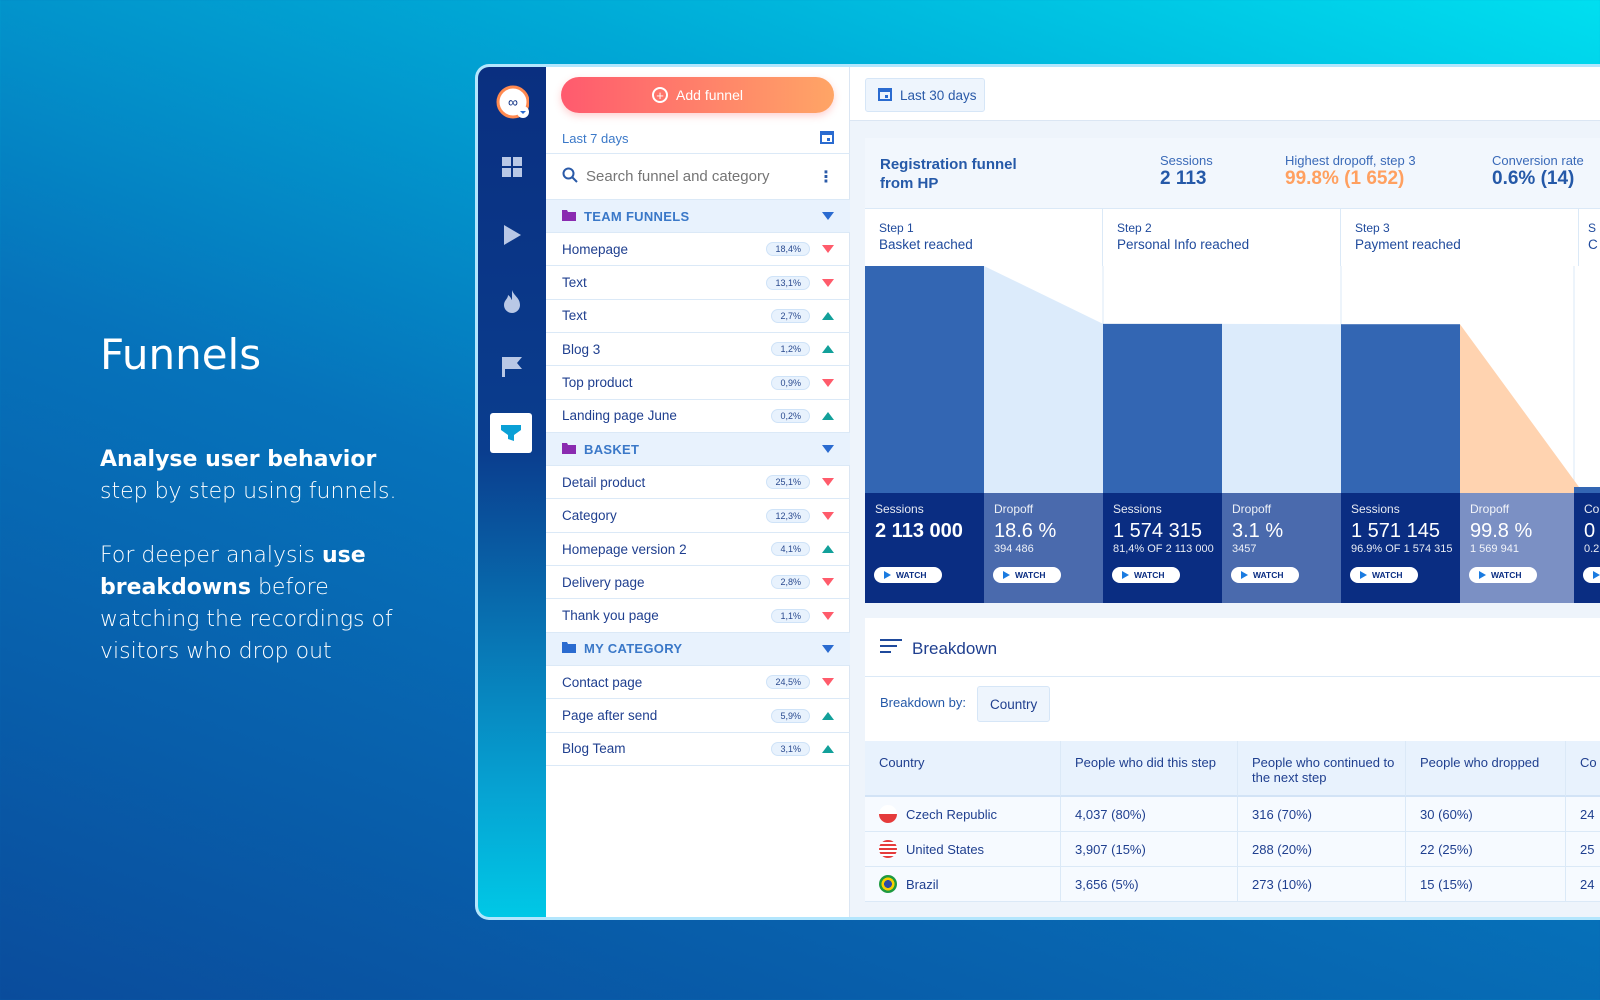  What do you see at coordinates (597, 382) in the screenshot?
I see `funnel-name: Top product` at bounding box center [597, 382].